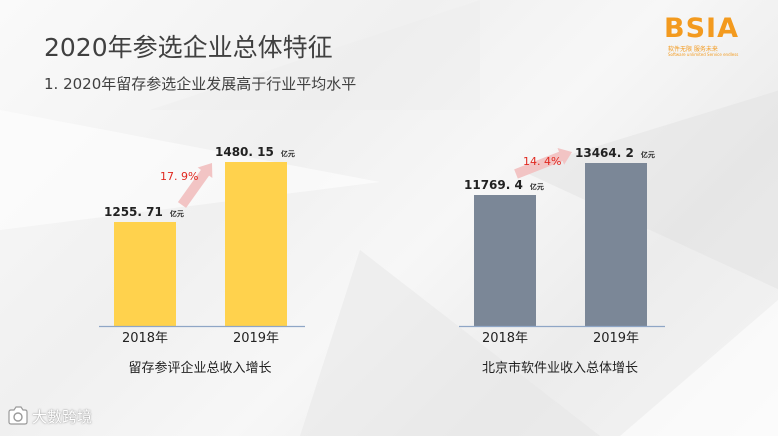 The width and height of the screenshot is (778, 436). Describe the element at coordinates (244, 152) in the screenshot. I see `bar-value-label: 1480. 15` at that location.